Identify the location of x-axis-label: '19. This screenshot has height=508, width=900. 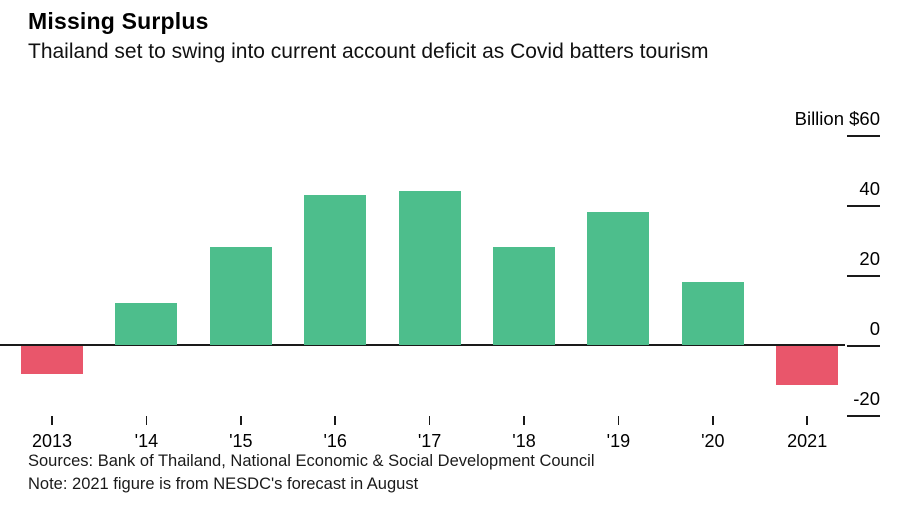
(618, 441).